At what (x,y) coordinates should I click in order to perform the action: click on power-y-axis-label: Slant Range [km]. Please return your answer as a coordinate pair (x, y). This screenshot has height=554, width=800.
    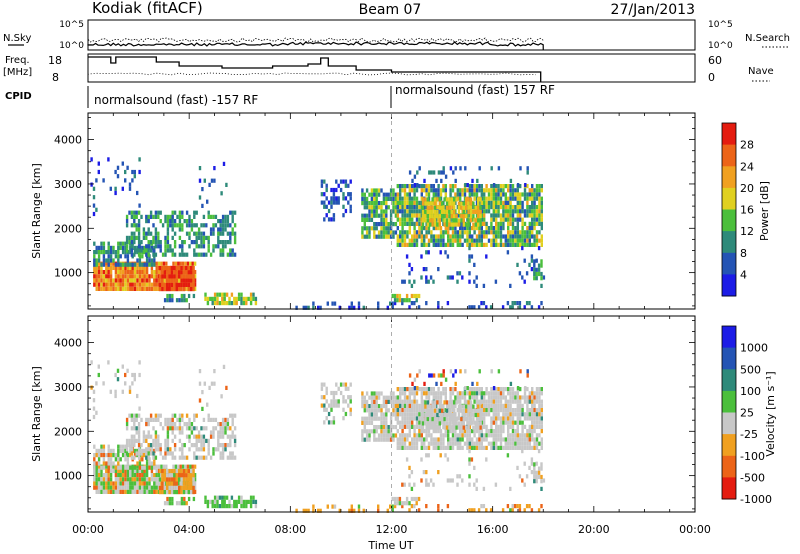
    Looking at the image, I should click on (36, 211).